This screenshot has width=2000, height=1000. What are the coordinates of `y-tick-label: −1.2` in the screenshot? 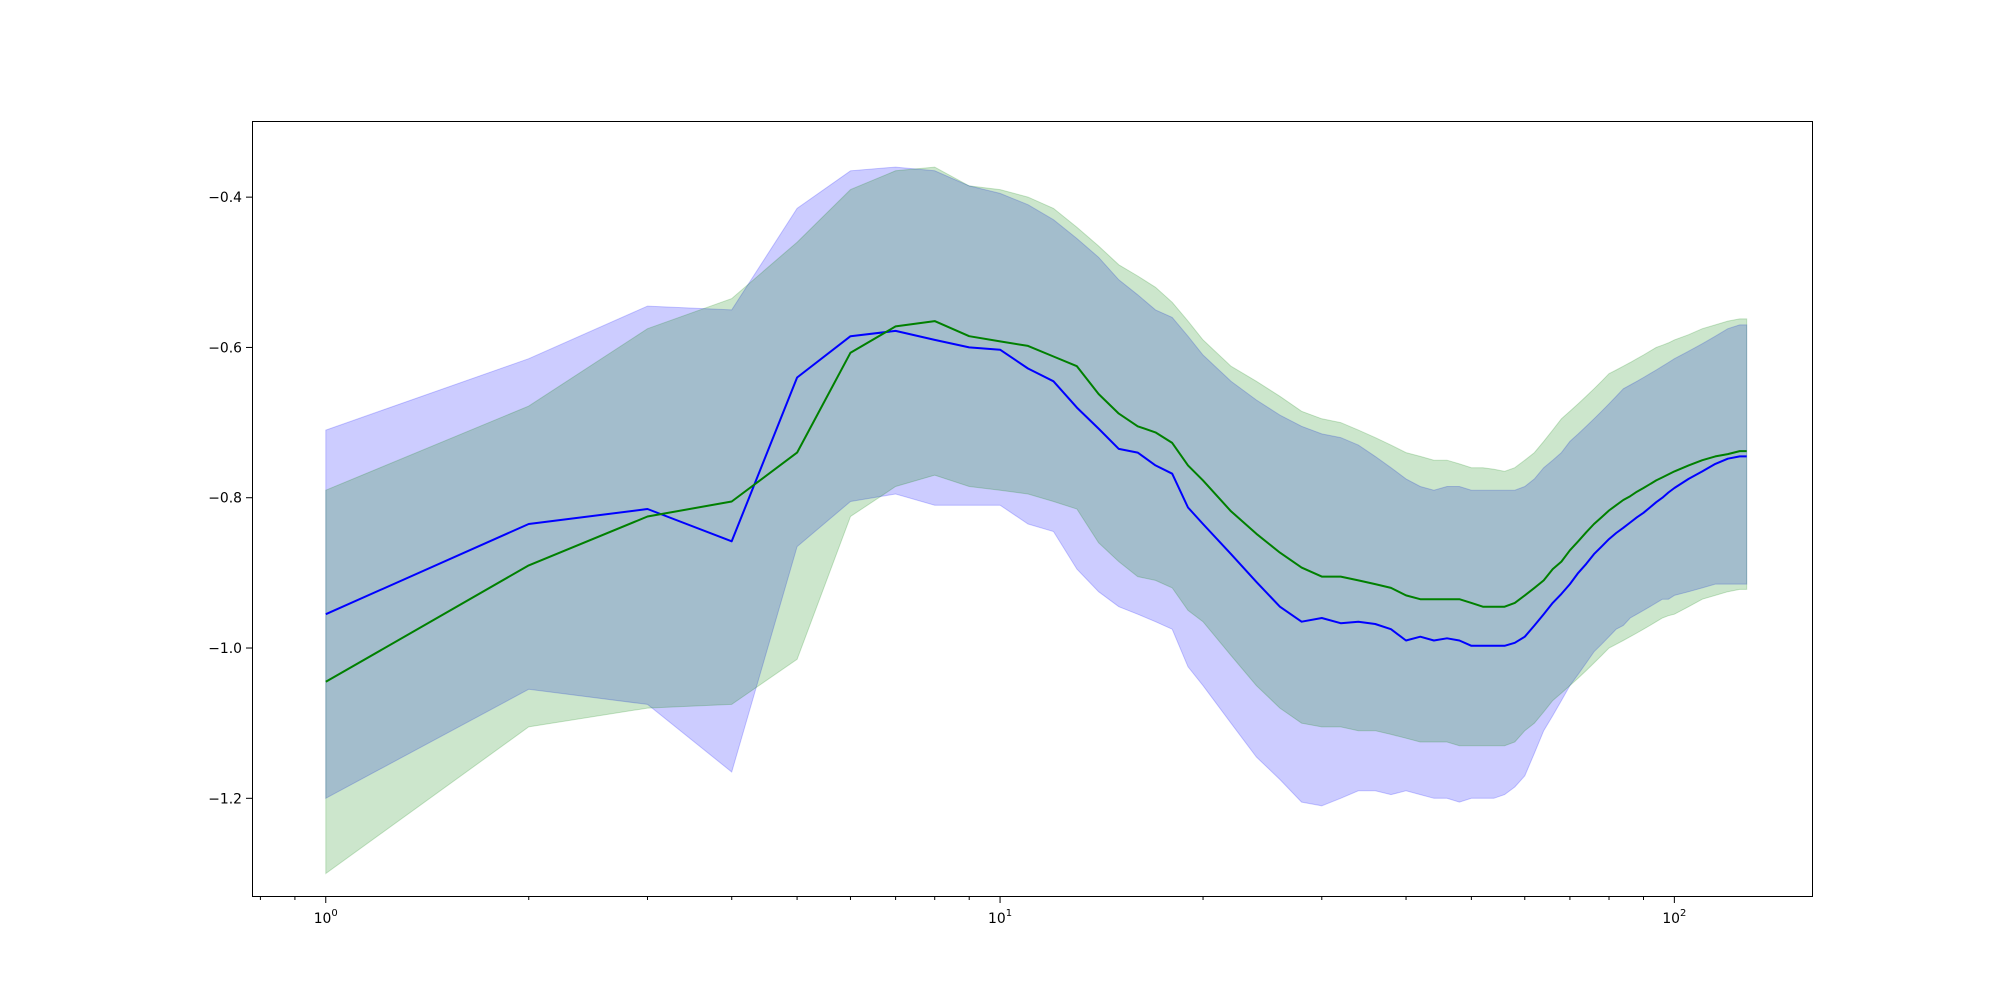 It's located at (225, 799).